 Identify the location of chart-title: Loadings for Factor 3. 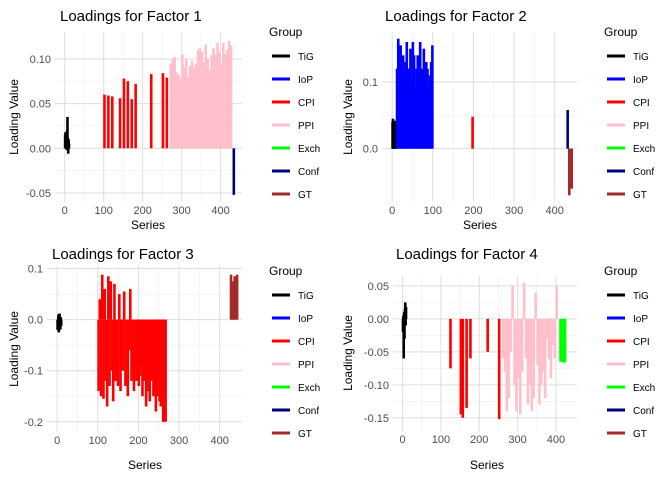
(123, 254).